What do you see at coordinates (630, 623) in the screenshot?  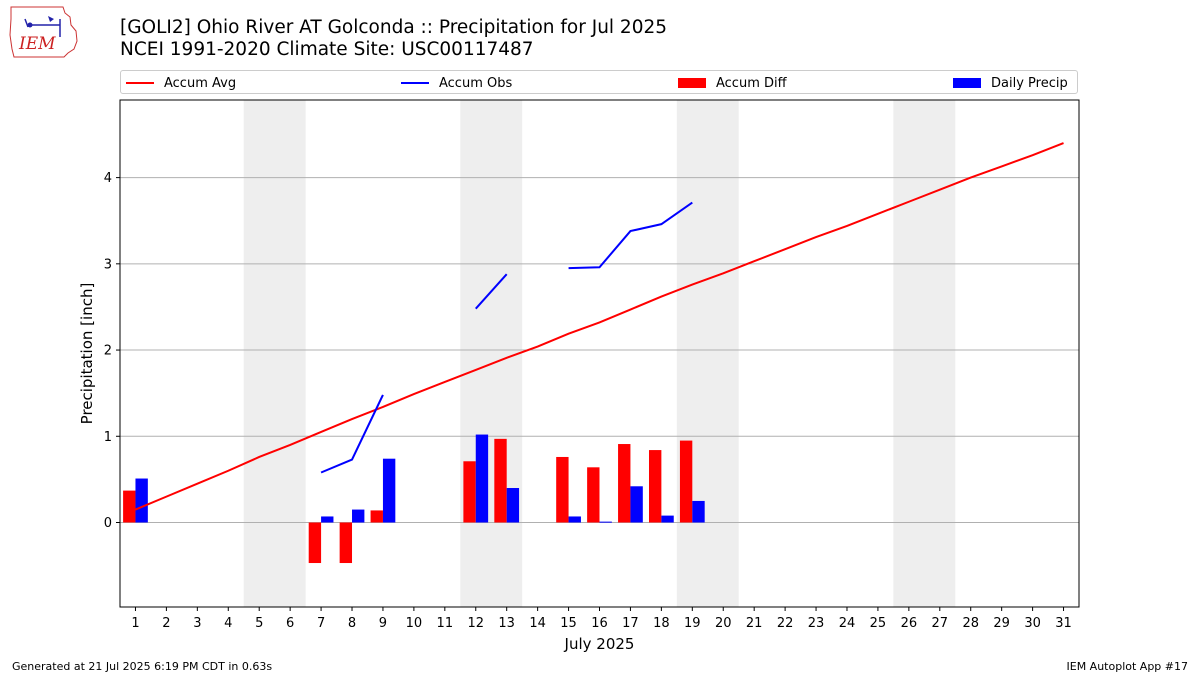 I see `x-tick-label-17: 17` at bounding box center [630, 623].